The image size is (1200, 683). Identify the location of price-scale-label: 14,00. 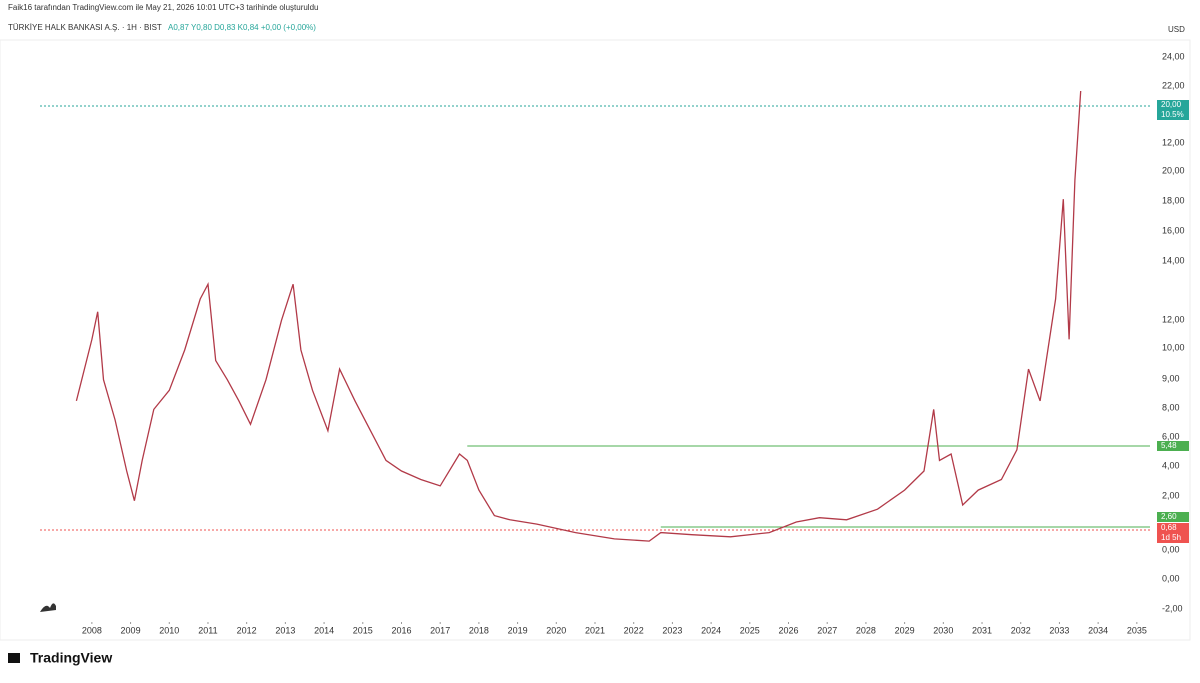
(1173, 260).